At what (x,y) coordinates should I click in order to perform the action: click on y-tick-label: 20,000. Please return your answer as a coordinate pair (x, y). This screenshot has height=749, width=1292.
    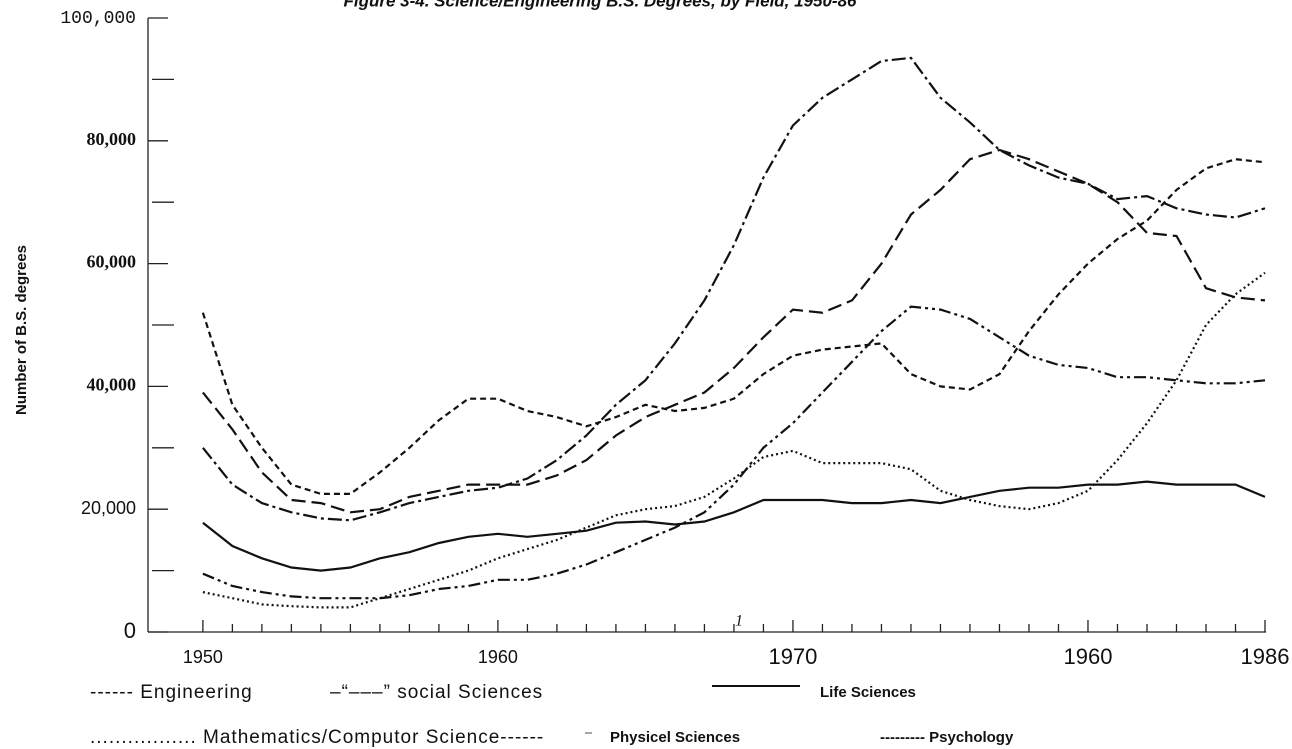
    Looking at the image, I should click on (108, 508).